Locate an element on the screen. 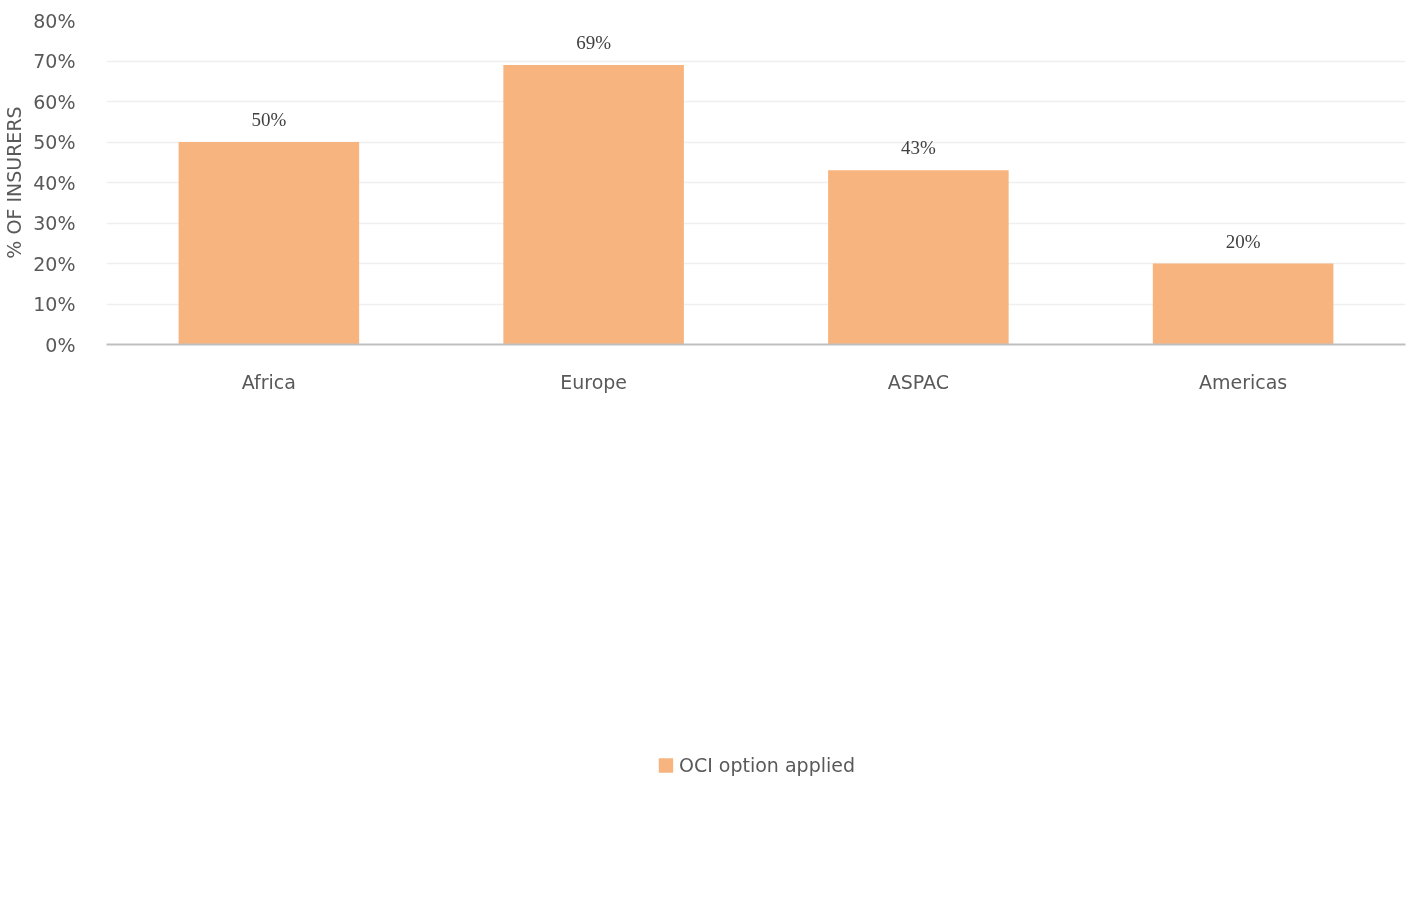 This screenshot has height=901, width=1422. y-axis-title: % OF INSURERS is located at coordinates (14, 182).